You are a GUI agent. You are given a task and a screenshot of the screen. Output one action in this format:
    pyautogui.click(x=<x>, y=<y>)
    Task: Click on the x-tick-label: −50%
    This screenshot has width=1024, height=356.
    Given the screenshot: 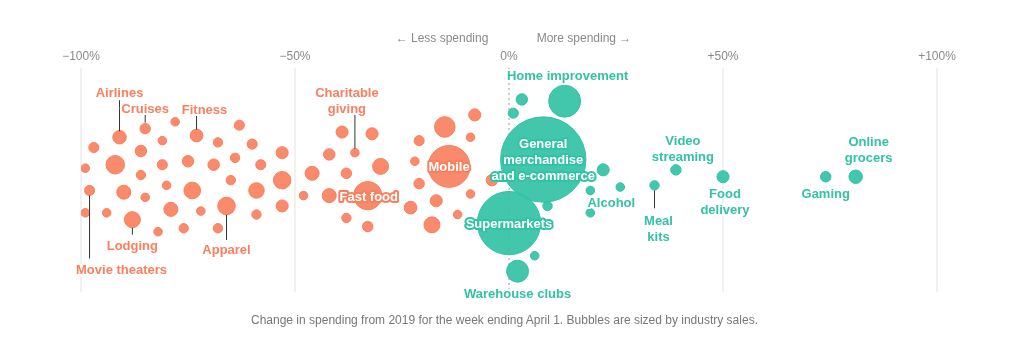 What is the action you would take?
    pyautogui.click(x=295, y=56)
    